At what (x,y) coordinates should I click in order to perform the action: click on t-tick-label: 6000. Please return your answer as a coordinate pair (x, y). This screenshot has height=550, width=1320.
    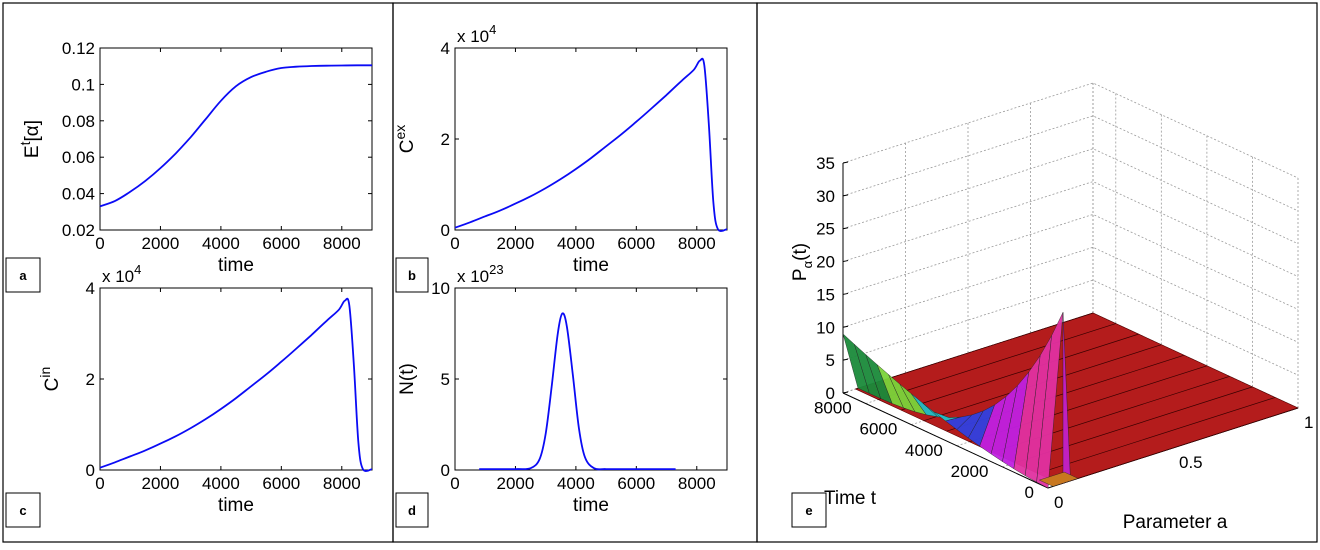
    Looking at the image, I should click on (879, 429).